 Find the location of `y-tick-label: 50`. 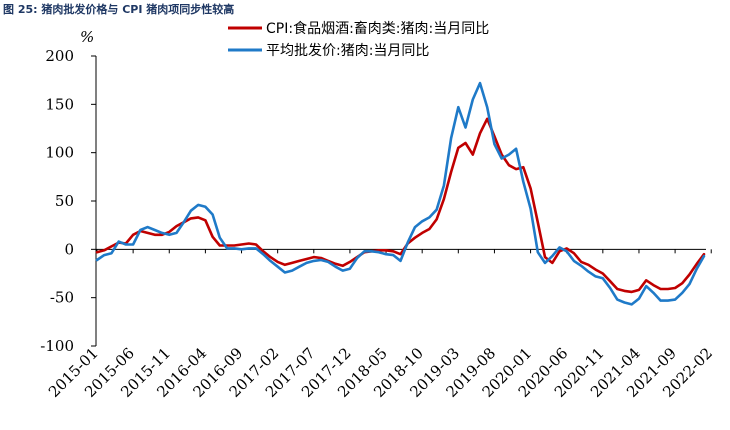

y-tick-label: 50 is located at coordinates (64, 201).